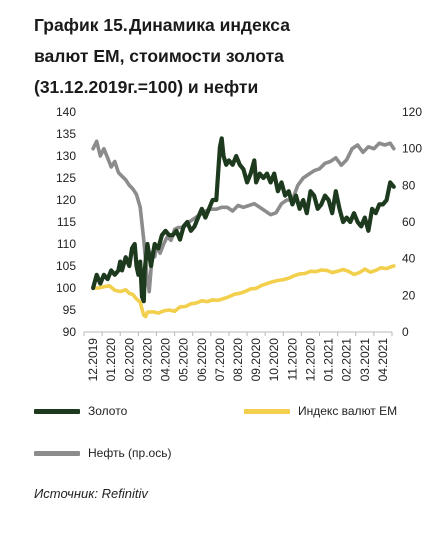 Image resolution: width=440 pixels, height=545 pixels. I want to click on x-tick-label: 07.2020, so click(220, 360).